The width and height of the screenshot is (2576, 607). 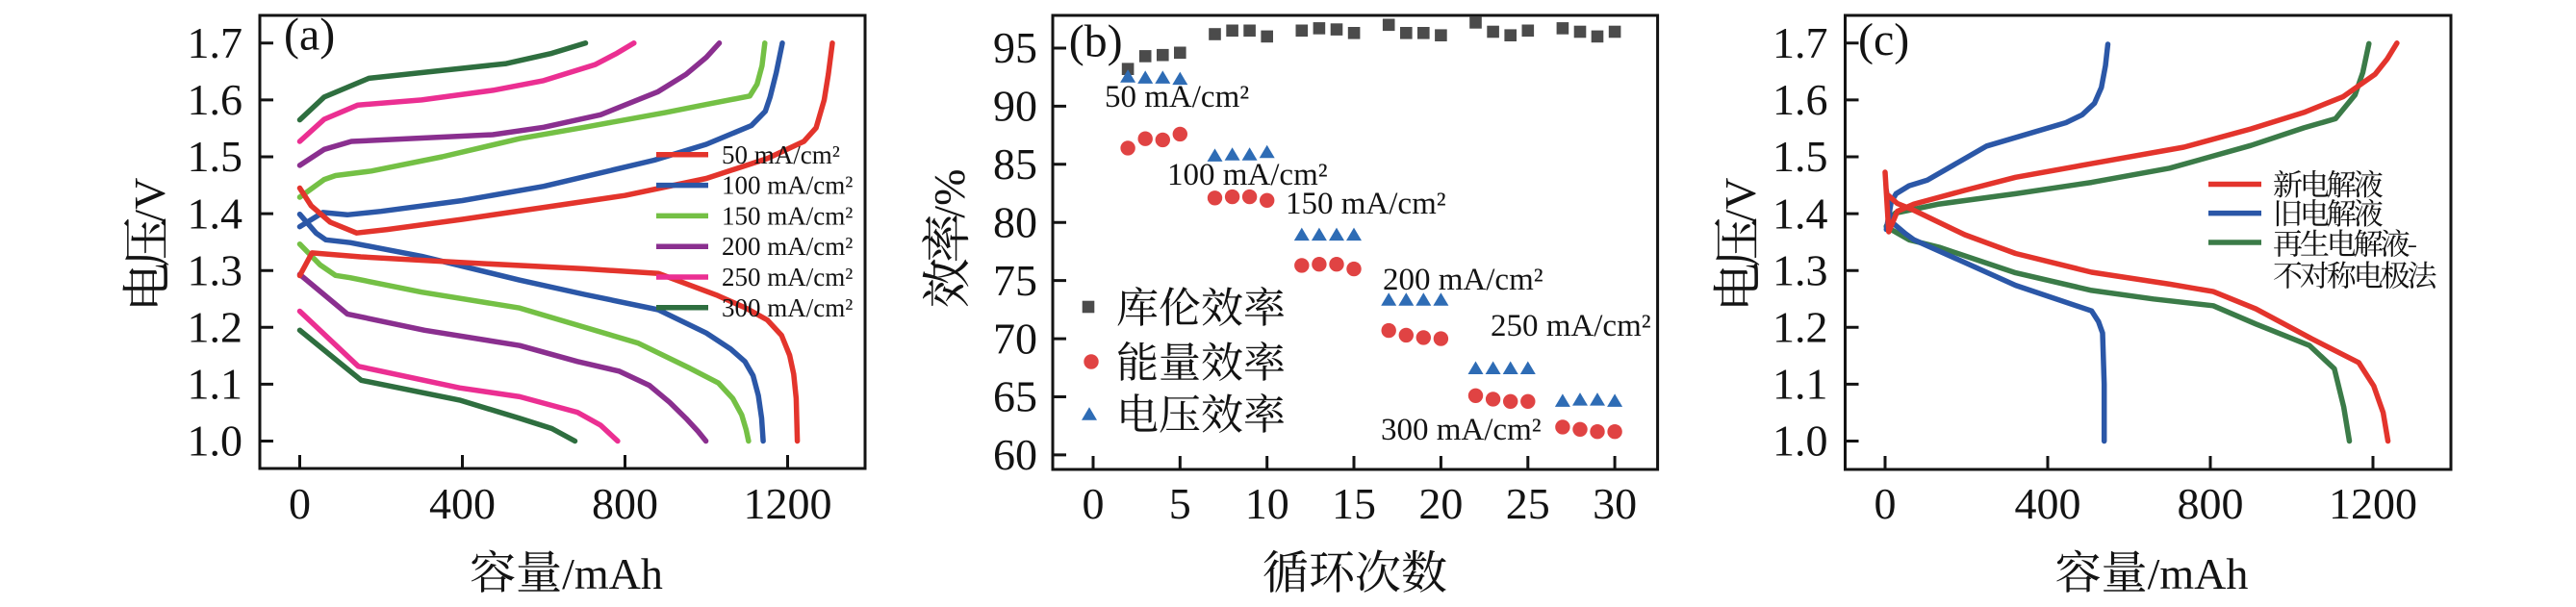 What do you see at coordinates (1615, 503) in the screenshot?
I see `svg-text: 30` at bounding box center [1615, 503].